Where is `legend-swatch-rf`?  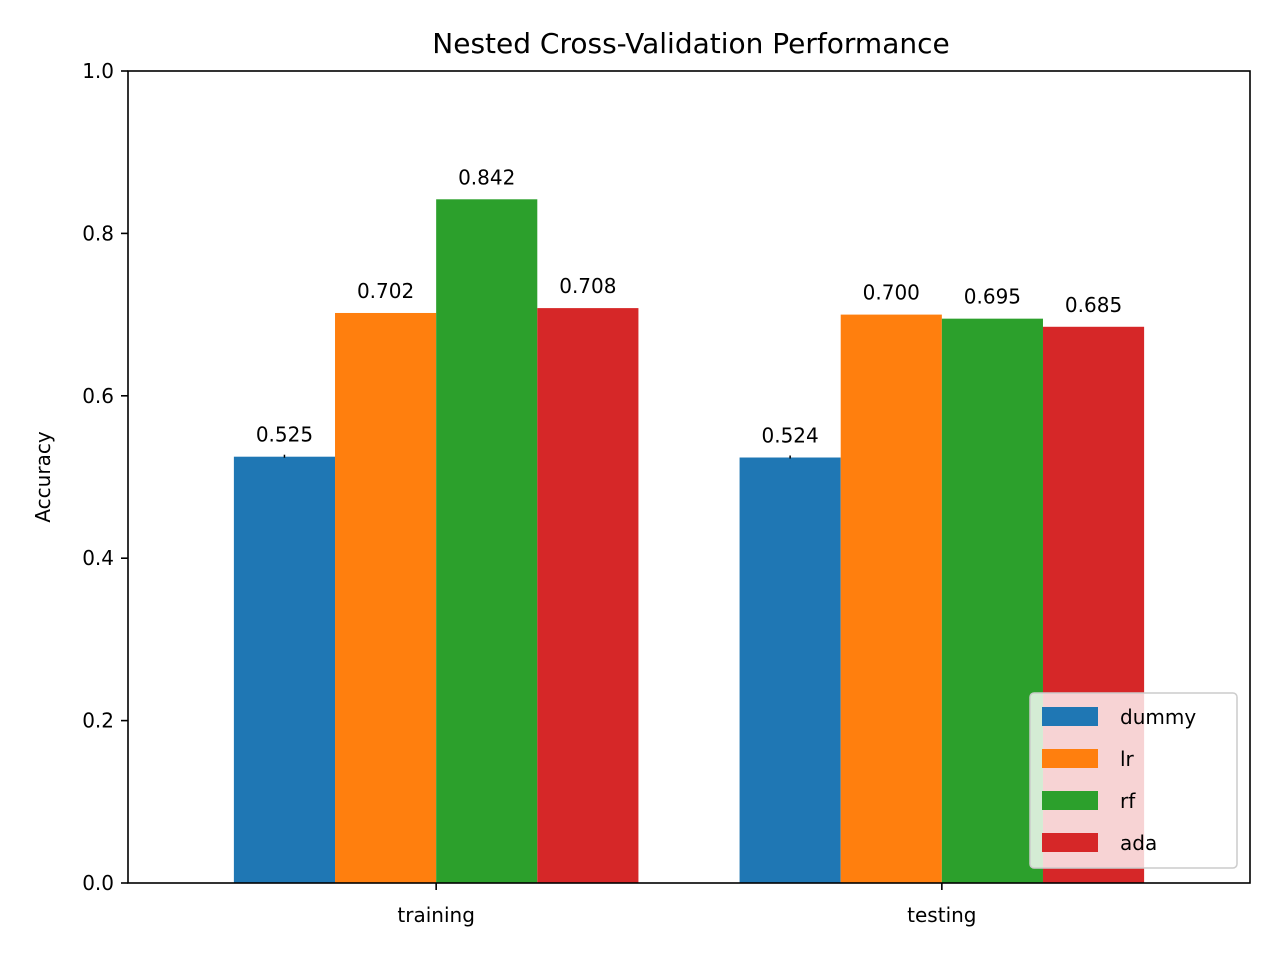
legend-swatch-rf is located at coordinates (1070, 800).